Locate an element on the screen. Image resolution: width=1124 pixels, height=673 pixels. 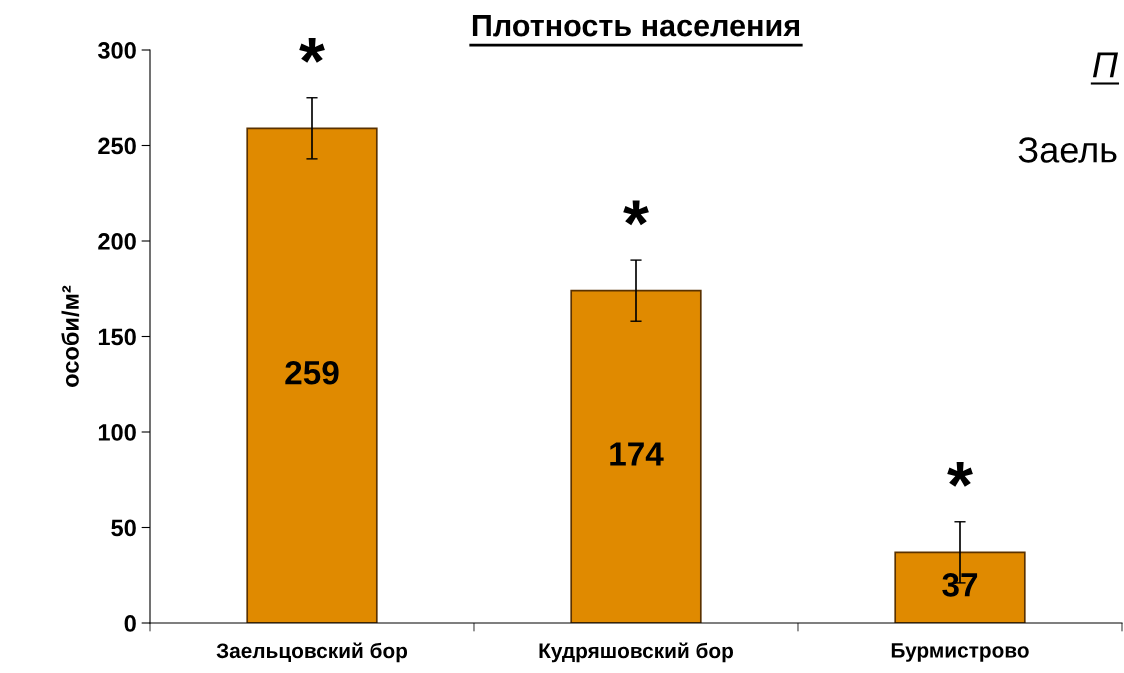
x-tick-label: Заельцовский бор is located at coordinates (312, 652).